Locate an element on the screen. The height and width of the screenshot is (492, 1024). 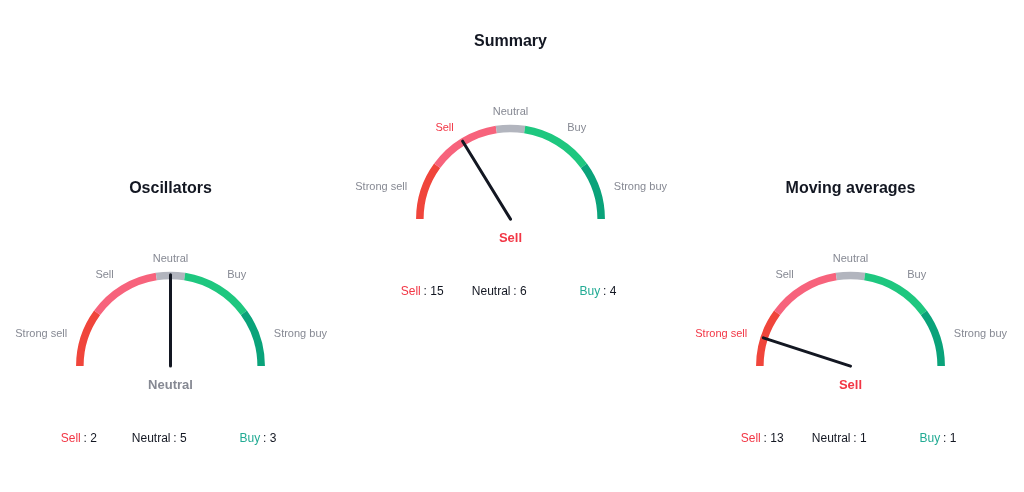
text: Sell : 15 is located at coordinates (422, 290).